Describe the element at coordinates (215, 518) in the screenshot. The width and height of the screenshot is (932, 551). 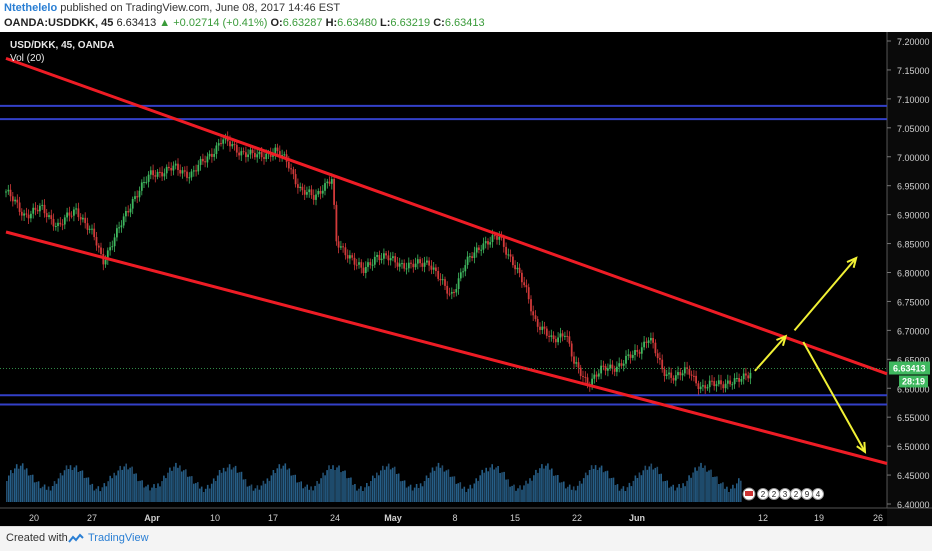
I see `x-tick-label: 10` at that location.